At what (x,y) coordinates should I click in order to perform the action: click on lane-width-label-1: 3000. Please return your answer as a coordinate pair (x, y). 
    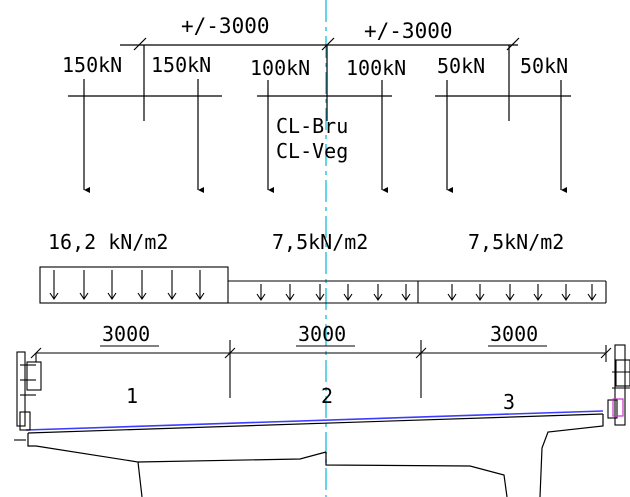
    Looking at the image, I should click on (126, 334).